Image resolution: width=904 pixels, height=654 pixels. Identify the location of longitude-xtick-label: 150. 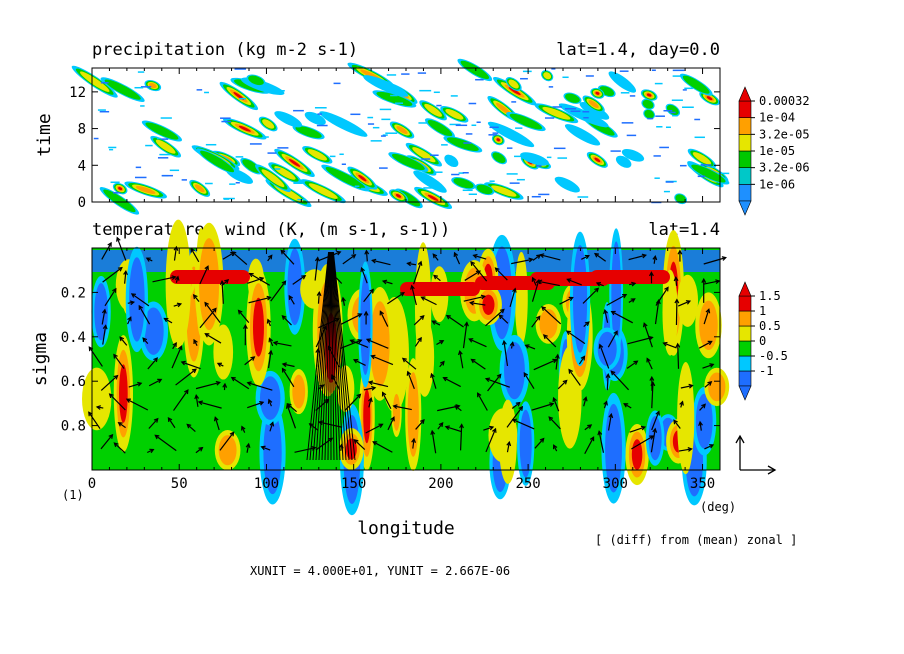
(353, 484).